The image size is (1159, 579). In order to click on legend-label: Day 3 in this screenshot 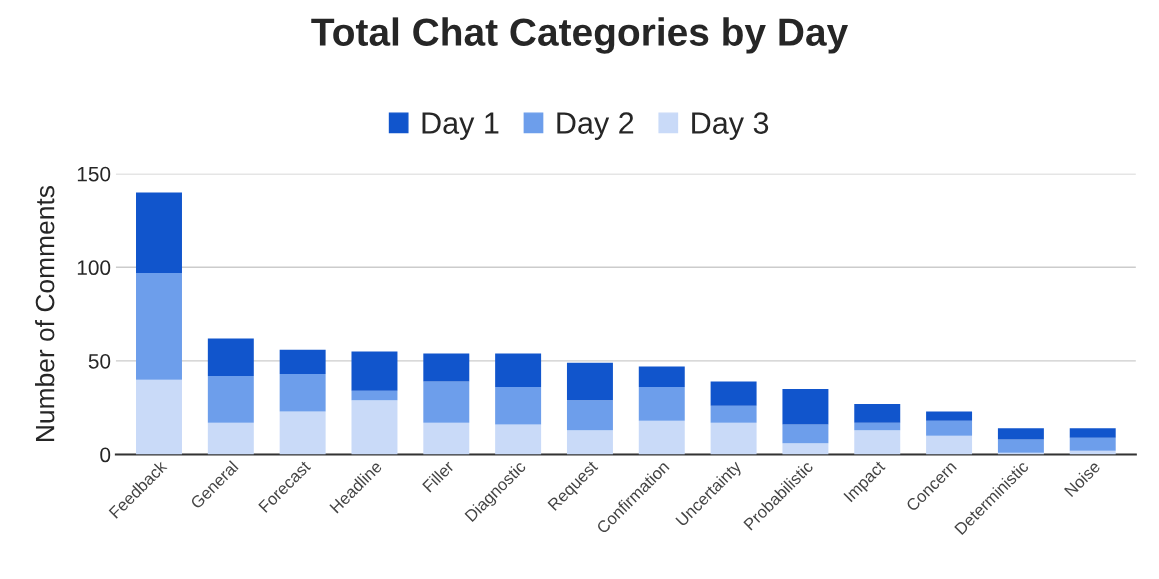, I will do `click(730, 126)`.